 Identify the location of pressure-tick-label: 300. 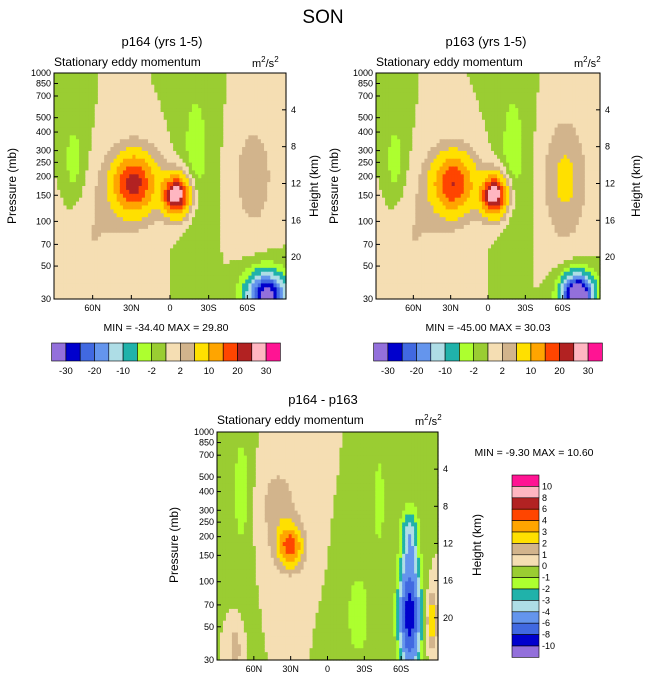
(43, 151).